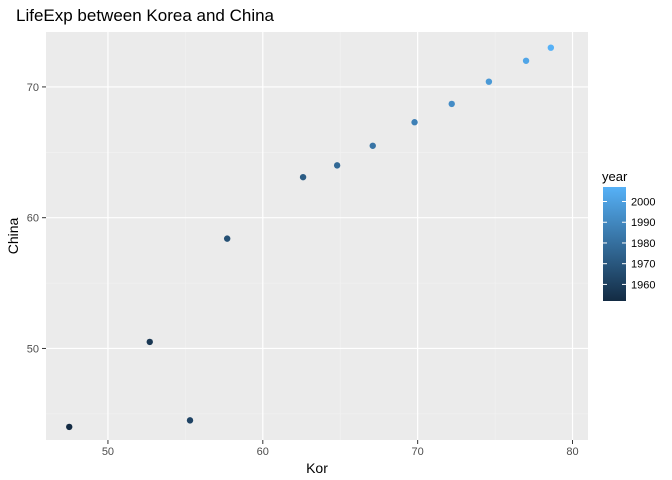 The image size is (672, 480). I want to click on legend-ticks: 1960 1970 1980 1990 2000, so click(629, 244).